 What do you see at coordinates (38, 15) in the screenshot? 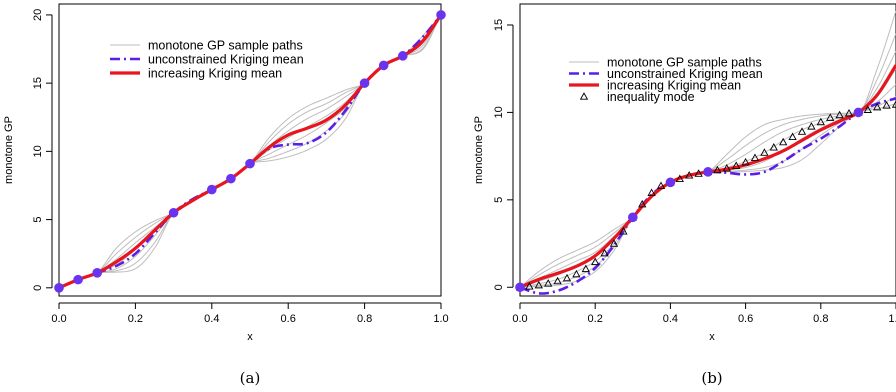
I see `y-tick-label: 20` at bounding box center [38, 15].